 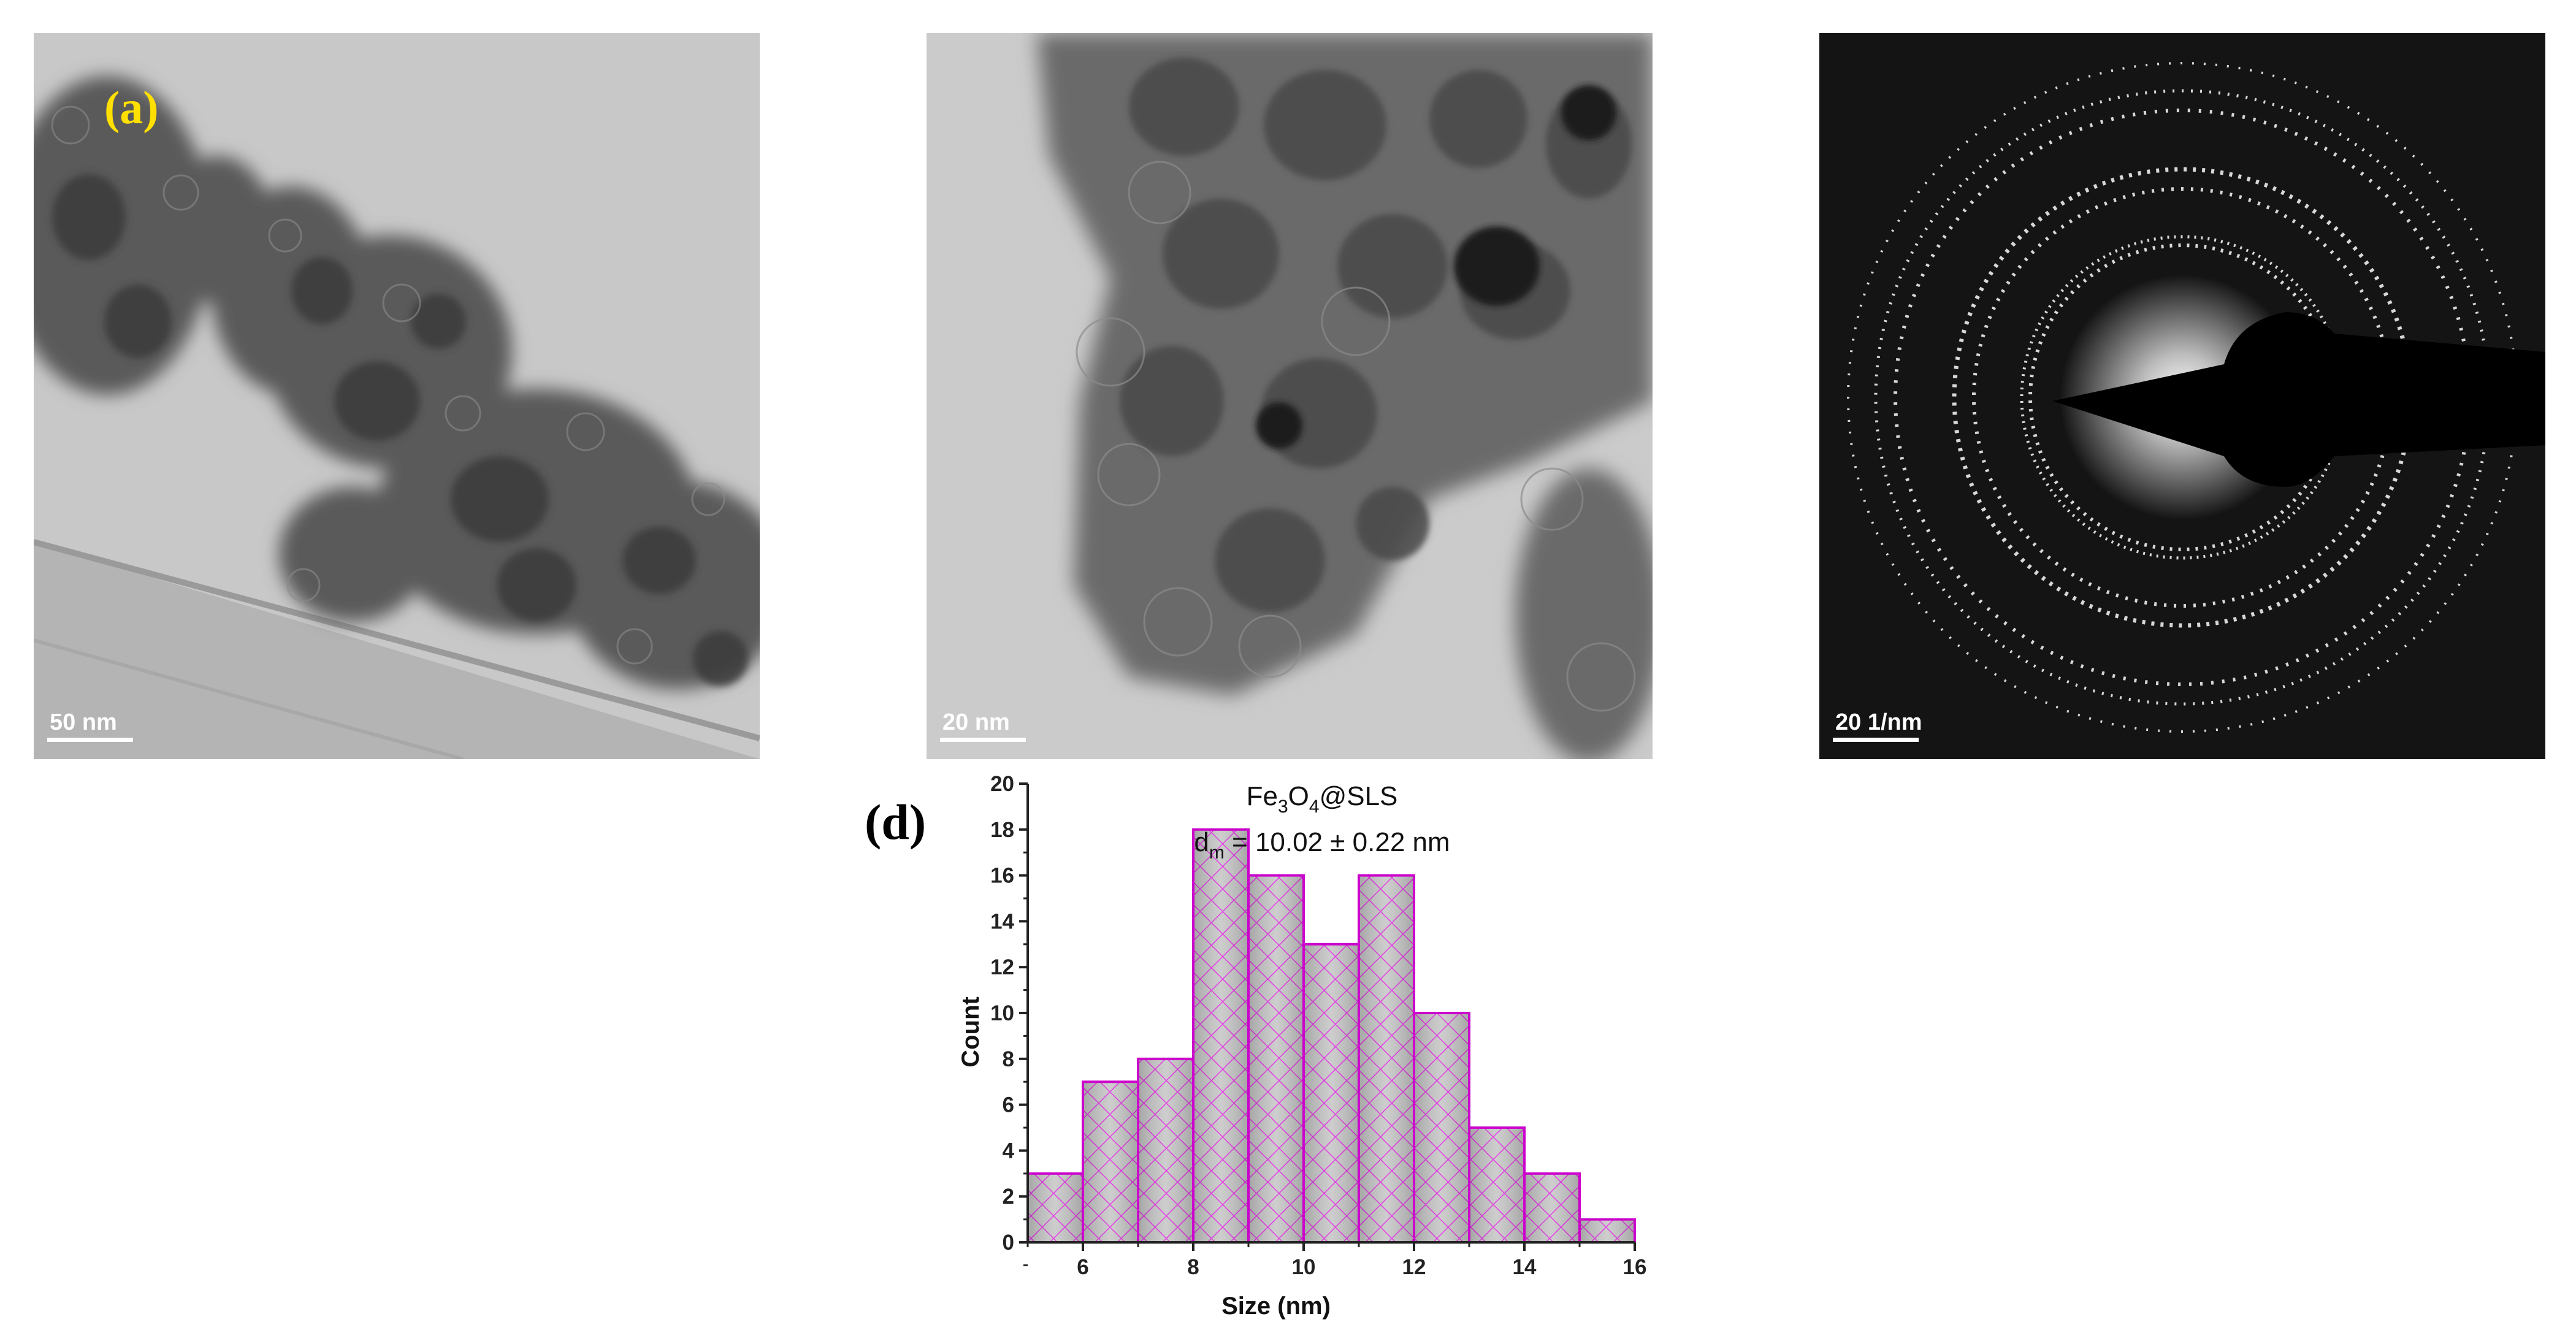 What do you see at coordinates (1876, 740) in the screenshot?
I see `scale-bar-c` at bounding box center [1876, 740].